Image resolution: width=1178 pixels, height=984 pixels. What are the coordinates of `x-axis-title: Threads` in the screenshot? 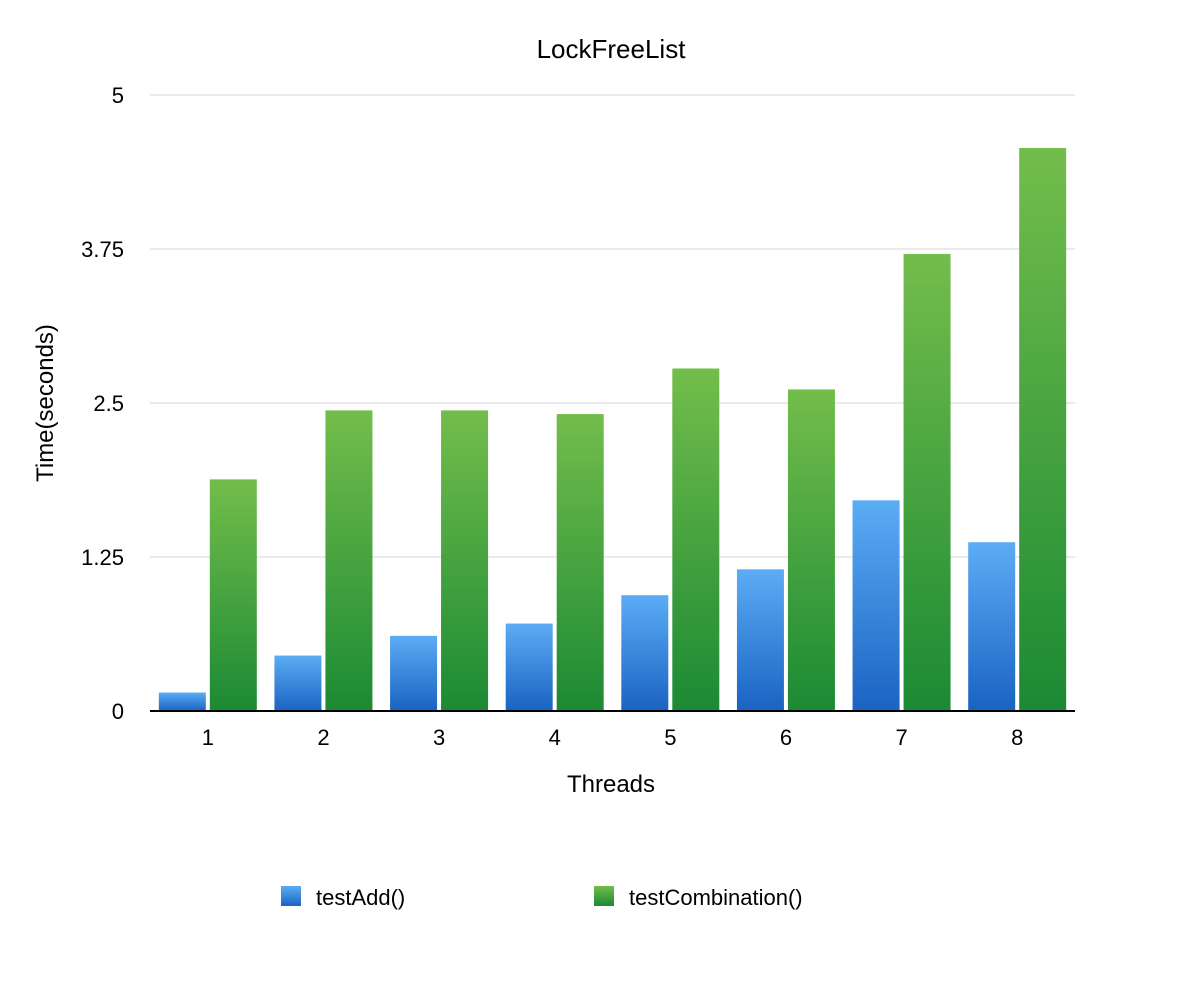 It's located at (611, 784).